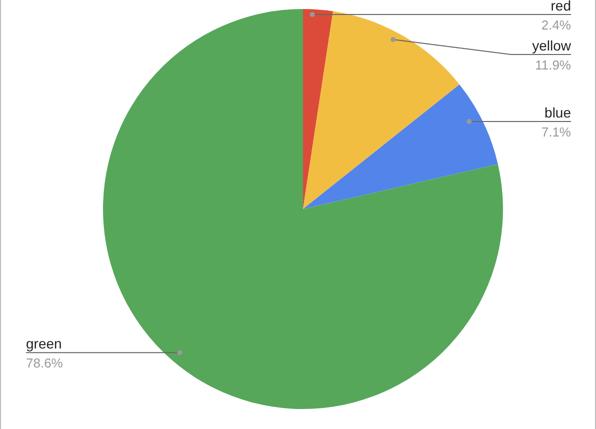  I want to click on data-label: 7.1%, so click(556, 132).